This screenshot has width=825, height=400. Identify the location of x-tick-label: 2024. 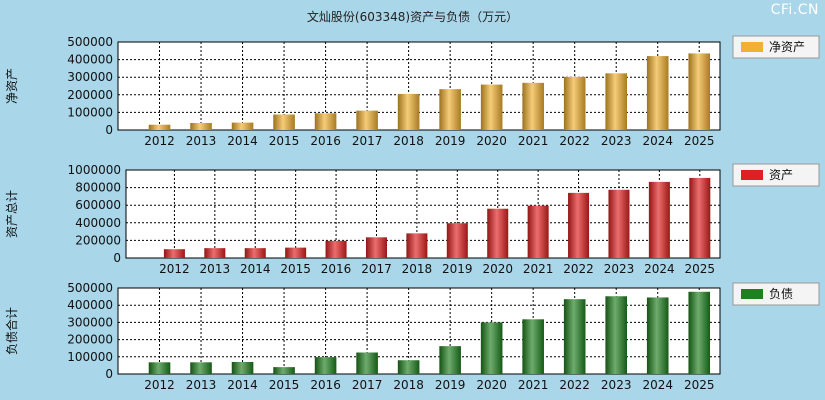
(657, 385).